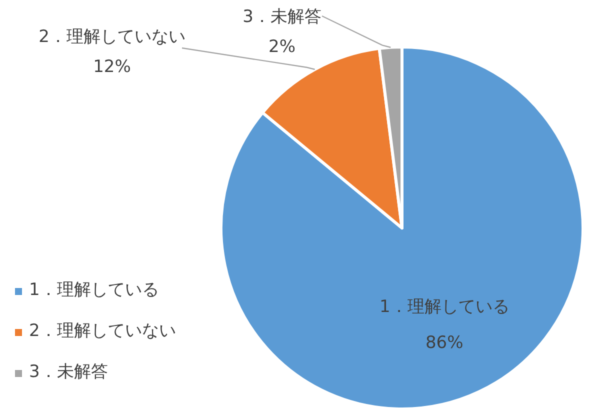  Describe the element at coordinates (282, 17) in the screenshot. I see `slice-label: 3．未解答` at that location.